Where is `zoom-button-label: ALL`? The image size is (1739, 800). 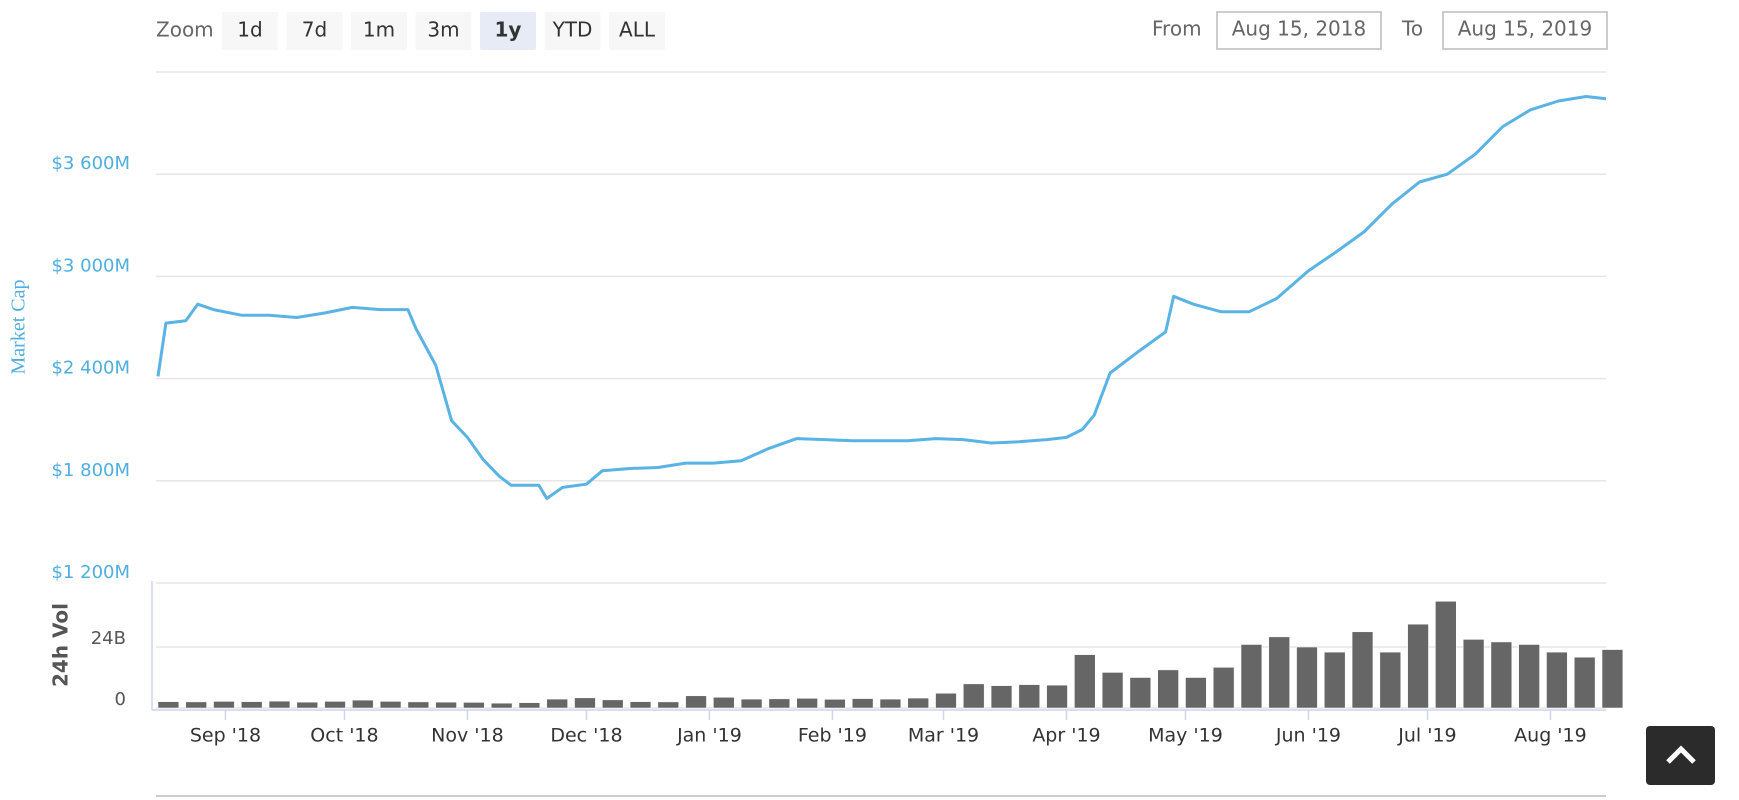
zoom-button-label: ALL is located at coordinates (637, 30).